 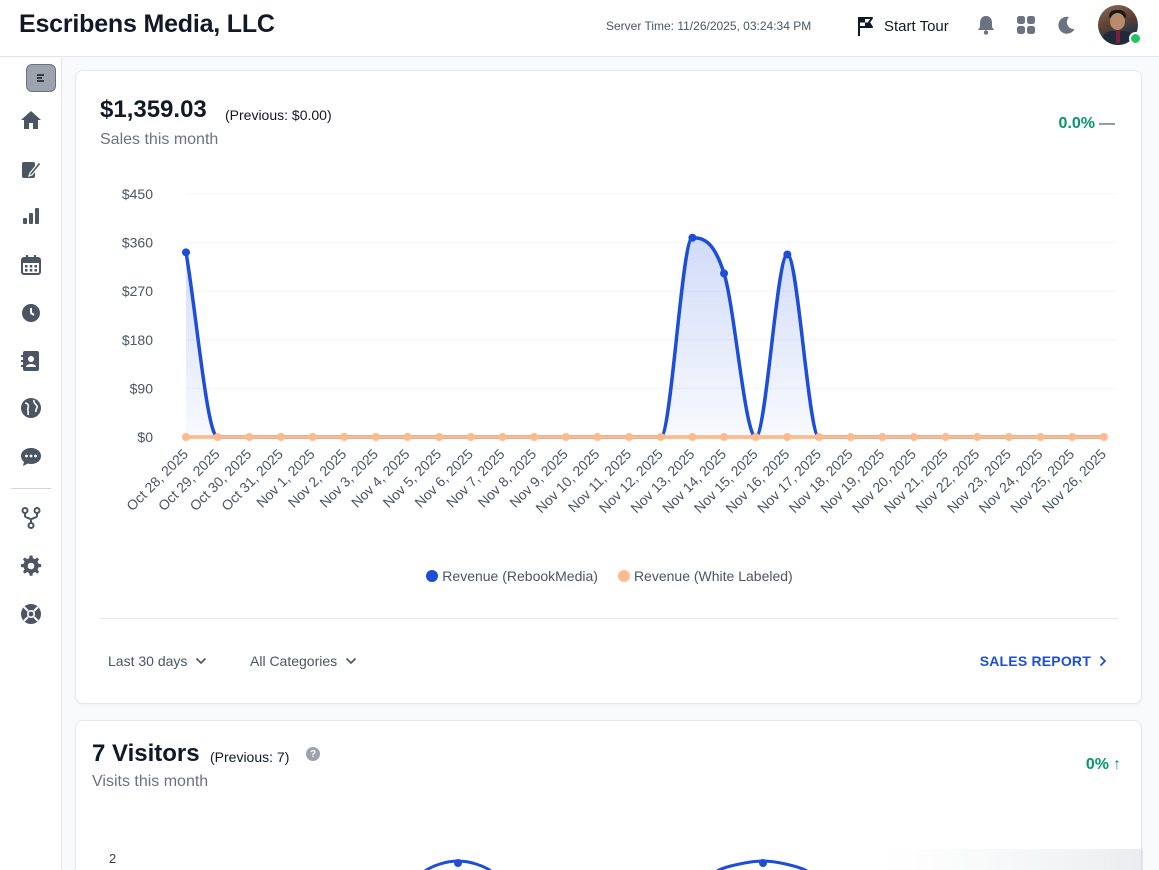 I want to click on legend-item-rebookmedia: Revenue (RebookMedia), so click(x=512, y=576).